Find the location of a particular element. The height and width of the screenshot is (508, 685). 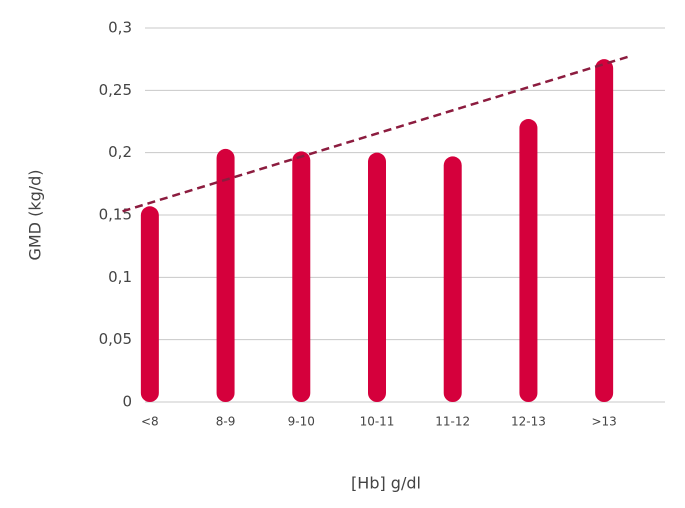

x-tick-label: 12-13 is located at coordinates (528, 422).